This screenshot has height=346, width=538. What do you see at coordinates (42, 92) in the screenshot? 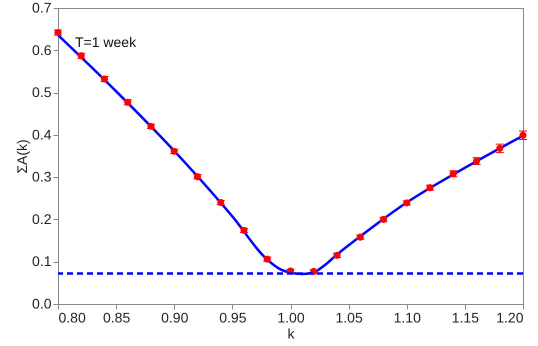
I see `y-tick-label: 0.5` at bounding box center [42, 92].